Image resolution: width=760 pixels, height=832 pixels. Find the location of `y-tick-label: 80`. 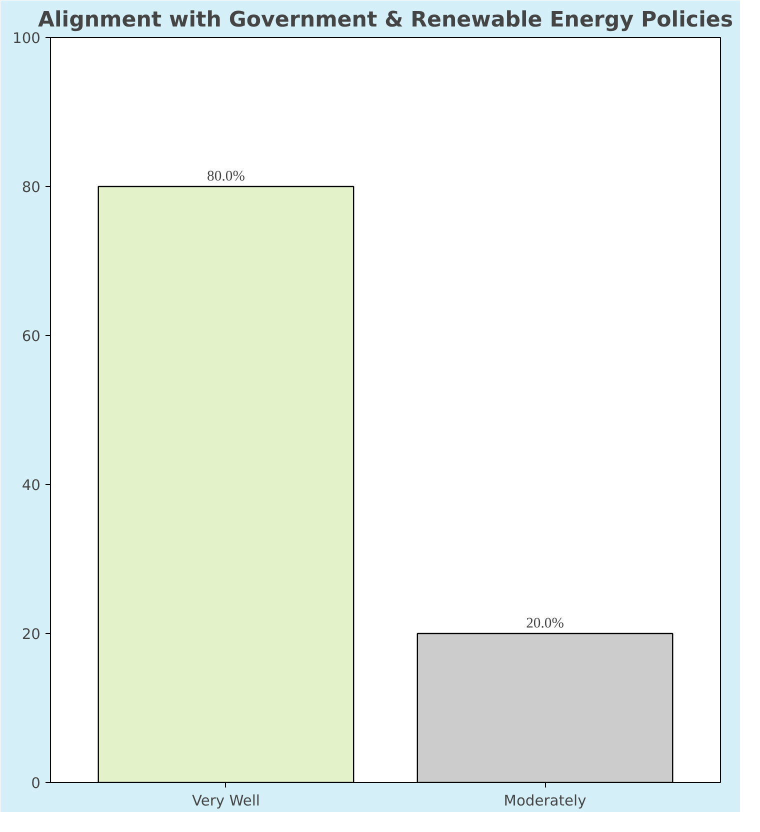

y-tick-label: 80 is located at coordinates (31, 187).